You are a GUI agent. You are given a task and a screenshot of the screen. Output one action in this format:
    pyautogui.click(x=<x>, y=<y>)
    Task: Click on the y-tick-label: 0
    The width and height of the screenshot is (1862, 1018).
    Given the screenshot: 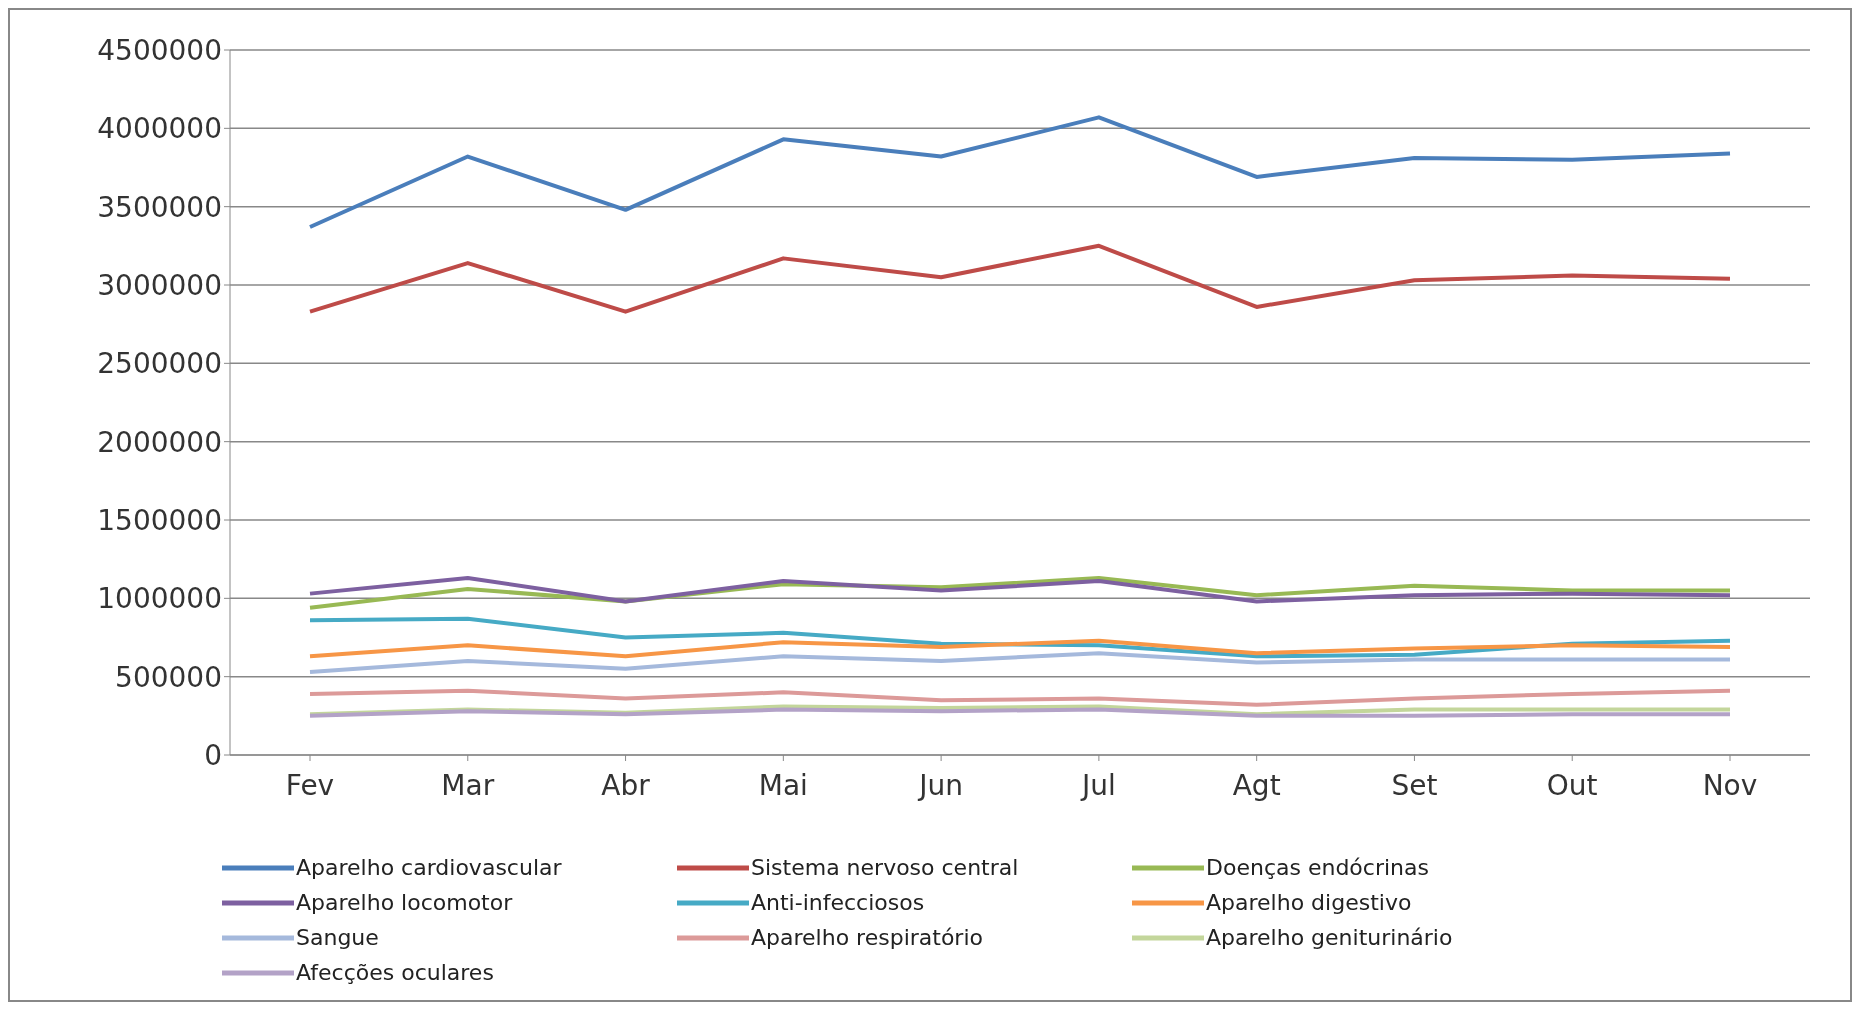 What is the action you would take?
    pyautogui.click(x=213, y=755)
    